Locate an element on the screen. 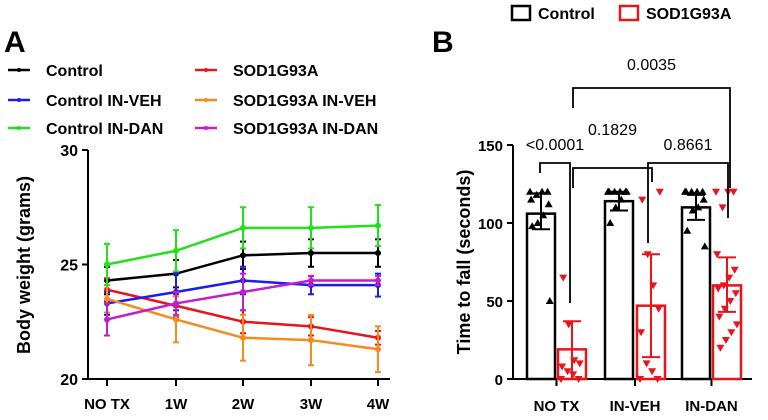 Image resolution: width=768 pixels, height=420 pixels. y-axis-label: Body weight (grams) is located at coordinates (24, 265).